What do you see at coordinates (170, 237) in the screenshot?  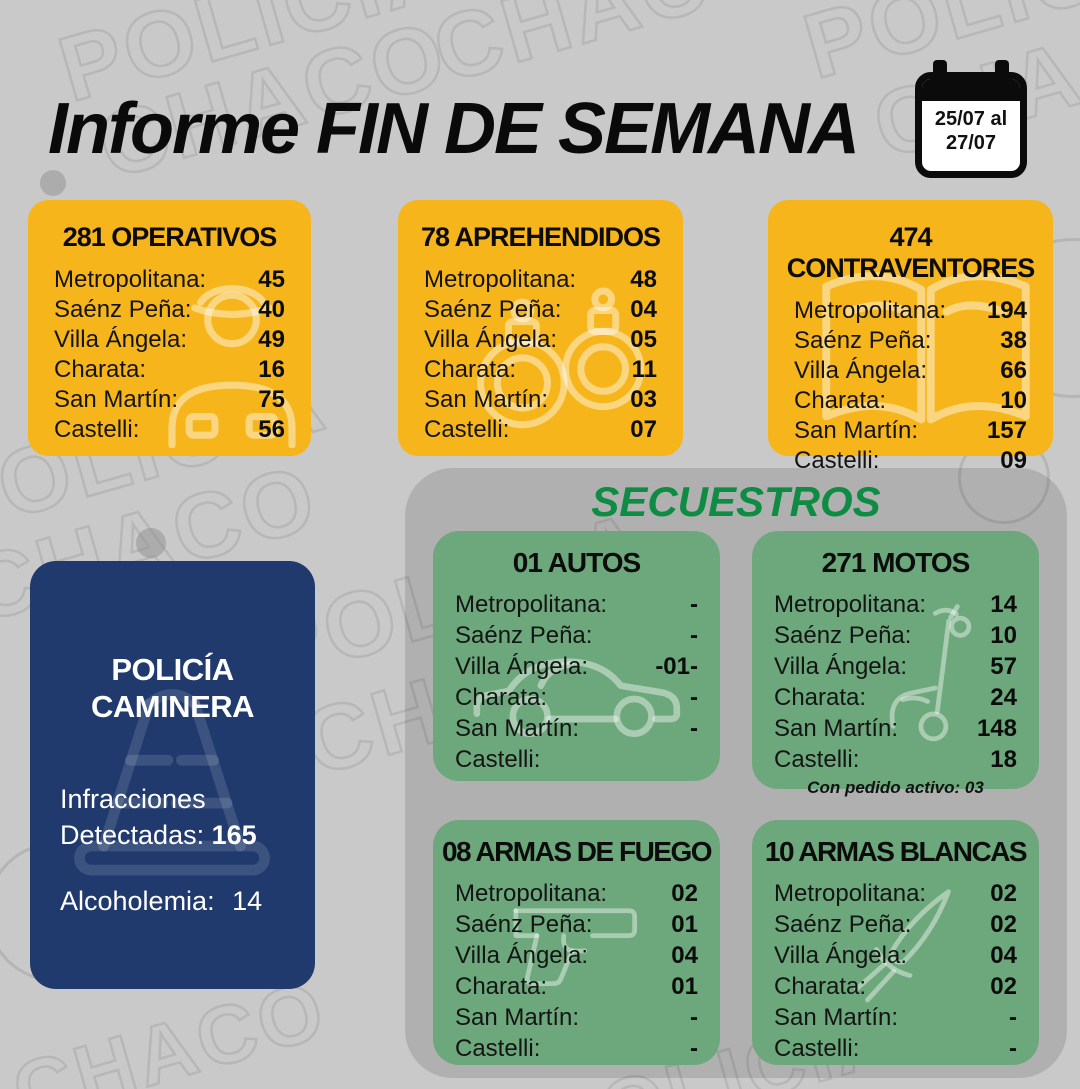 I see `card-title: 281 OPERATIVOS` at bounding box center [170, 237].